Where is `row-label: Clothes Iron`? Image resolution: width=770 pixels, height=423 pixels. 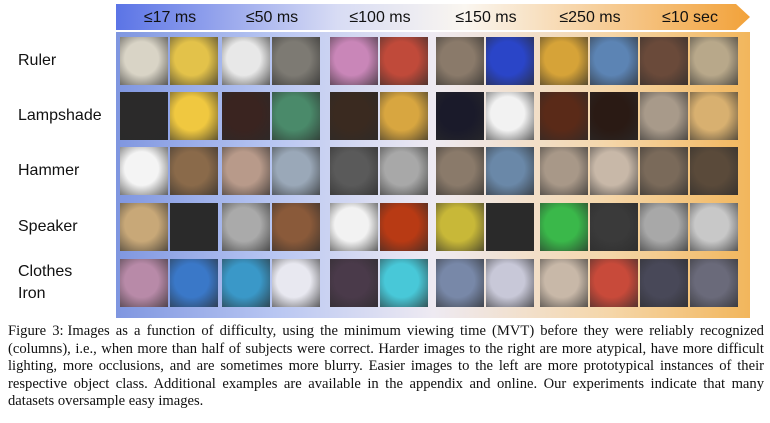
row-label: Clothes Iron is located at coordinates (65, 283).